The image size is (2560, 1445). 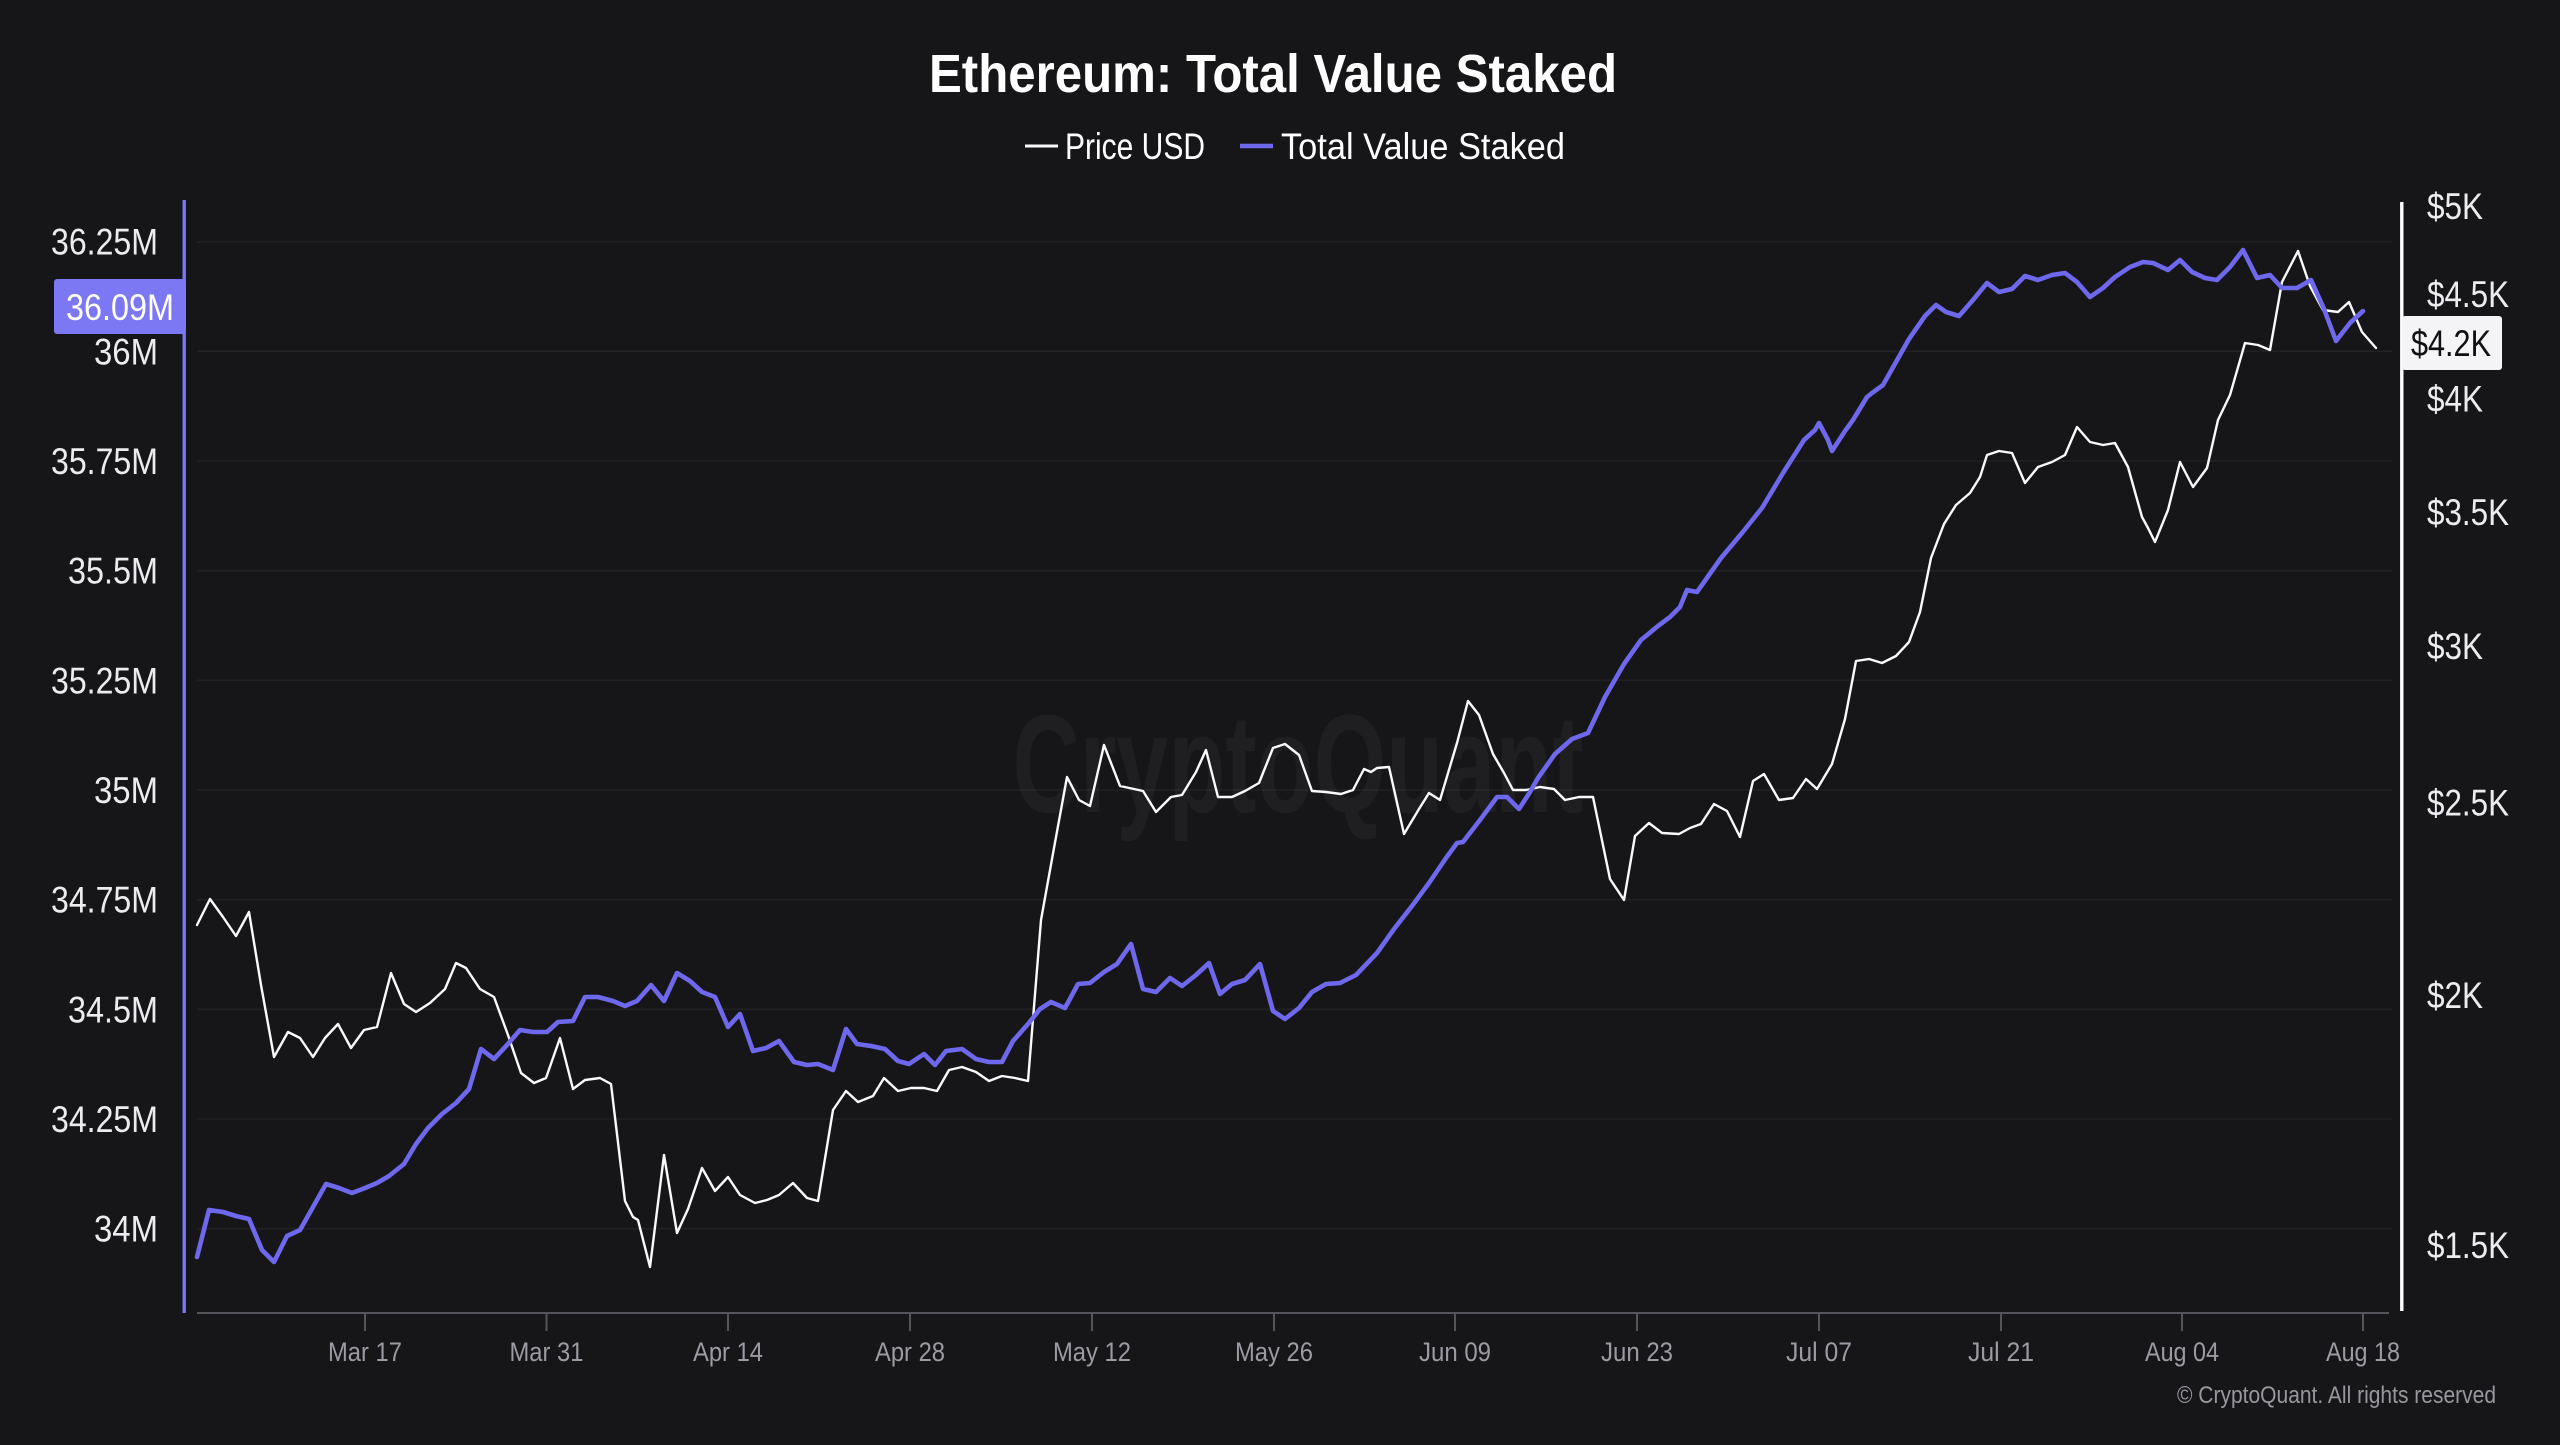 I want to click on svg-text: Price USD, so click(x=1135, y=146).